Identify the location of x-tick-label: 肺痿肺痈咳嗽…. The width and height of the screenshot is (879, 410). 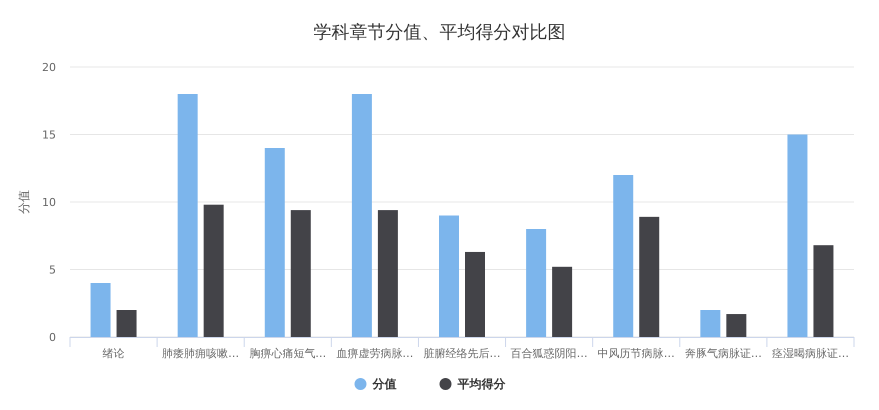
(201, 353).